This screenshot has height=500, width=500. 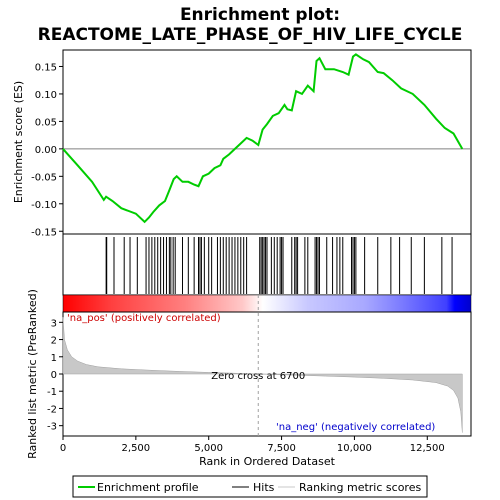 What do you see at coordinates (252, 445) in the screenshot?
I see `x-axis-ticks: 0 2,500 5,000 7,500 10,000 12,500` at bounding box center [252, 445].